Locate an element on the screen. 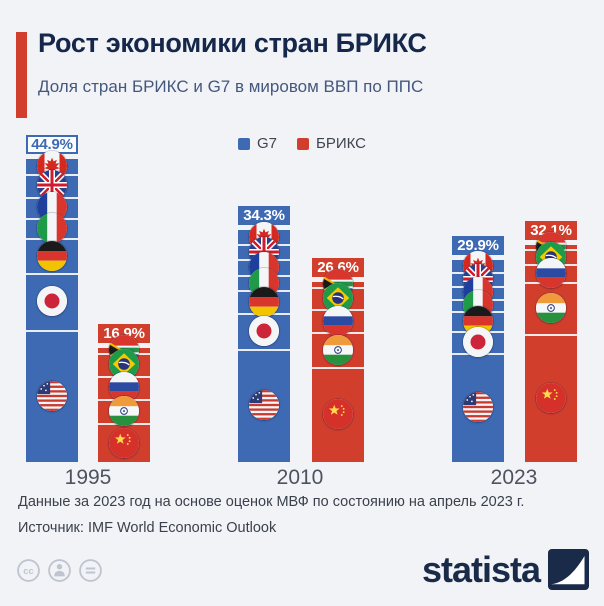 This screenshot has height=606, width=604. attribution-icon is located at coordinates (59, 570).